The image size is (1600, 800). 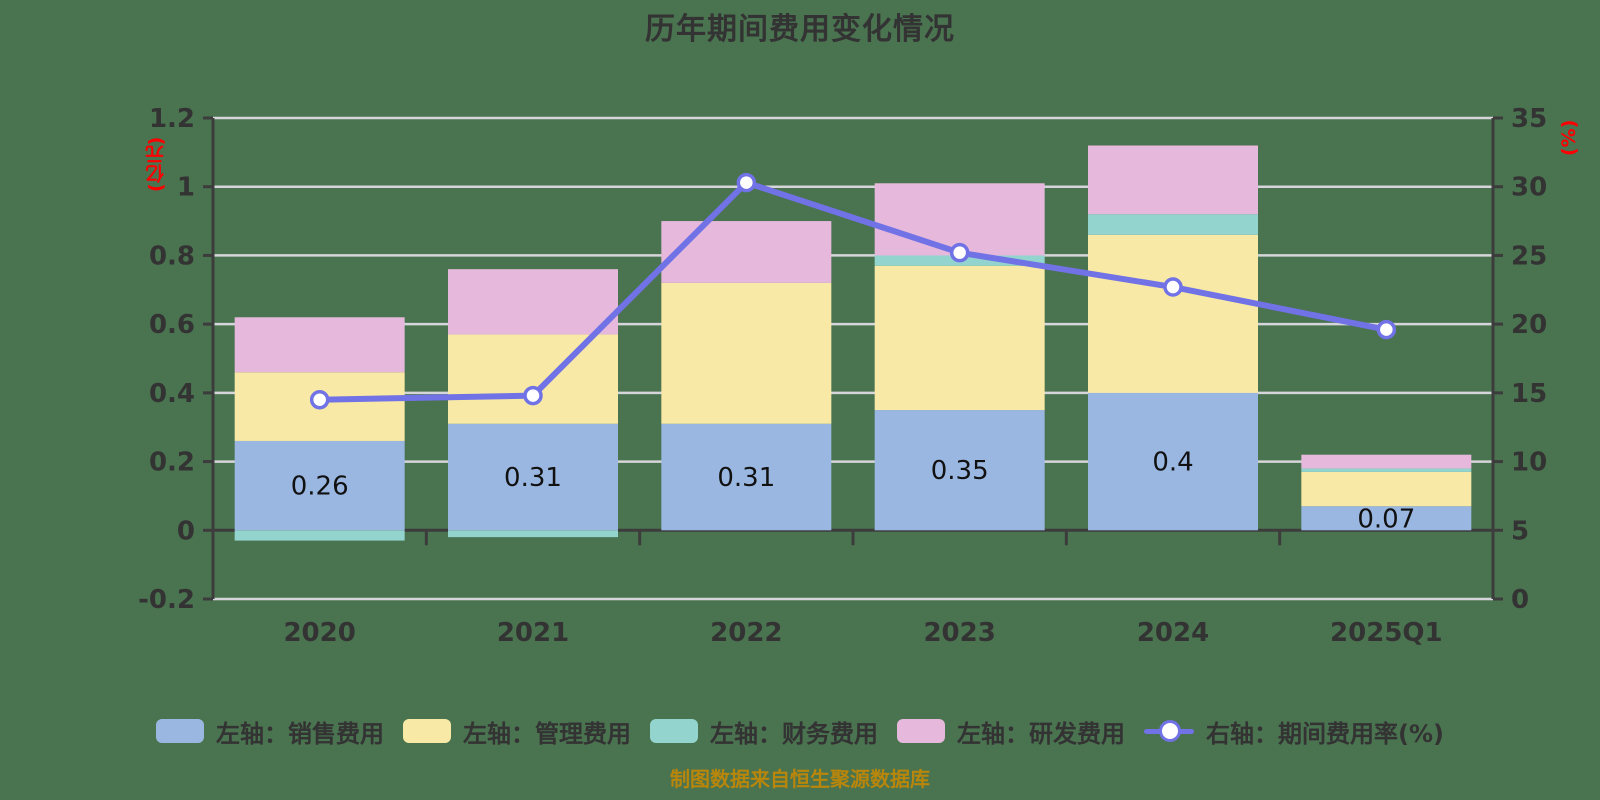 I want to click on legend-line-marker-icon, so click(x=1169, y=731).